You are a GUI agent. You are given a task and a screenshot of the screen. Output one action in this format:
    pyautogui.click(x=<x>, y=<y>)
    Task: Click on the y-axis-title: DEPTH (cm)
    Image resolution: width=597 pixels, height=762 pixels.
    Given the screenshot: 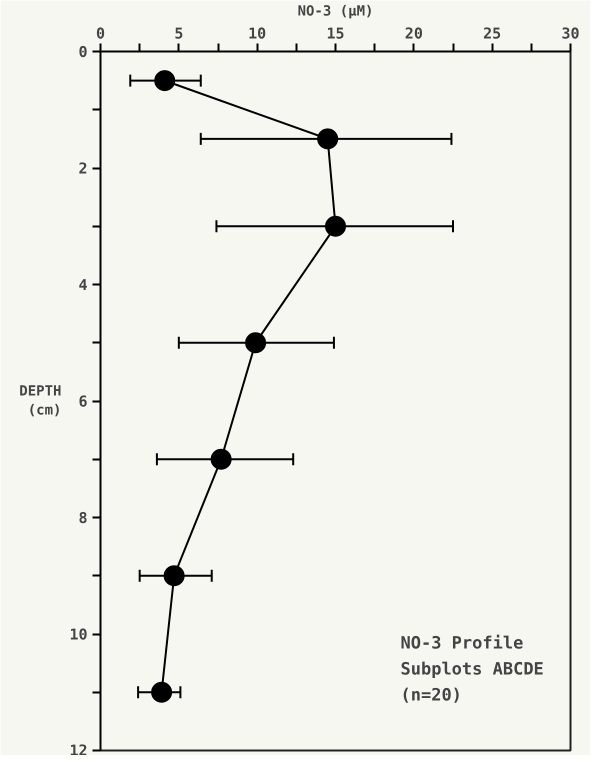 What is the action you would take?
    pyautogui.click(x=40, y=401)
    